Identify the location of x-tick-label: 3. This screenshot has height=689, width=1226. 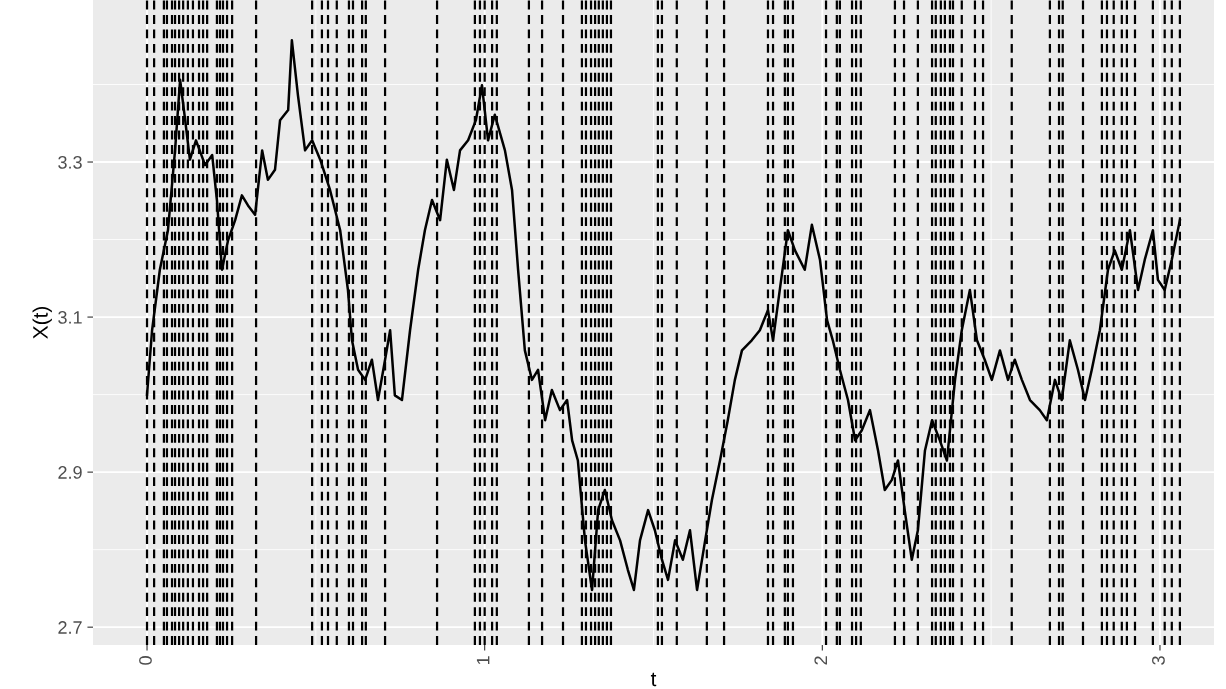
(1158, 660).